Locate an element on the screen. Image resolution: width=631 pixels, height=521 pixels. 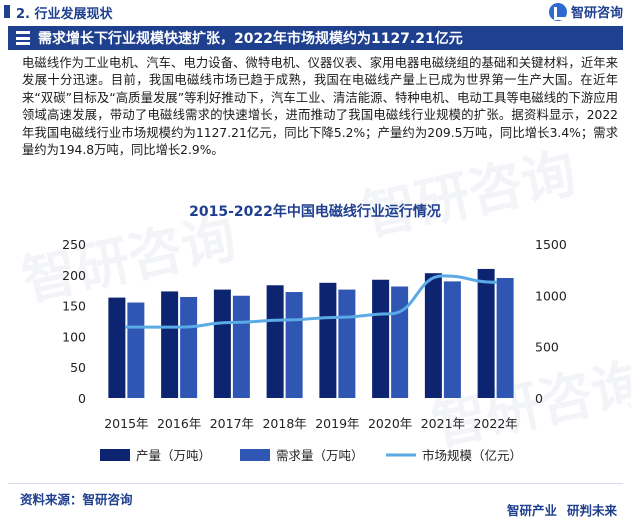
line-market-size is located at coordinates (311, 301).